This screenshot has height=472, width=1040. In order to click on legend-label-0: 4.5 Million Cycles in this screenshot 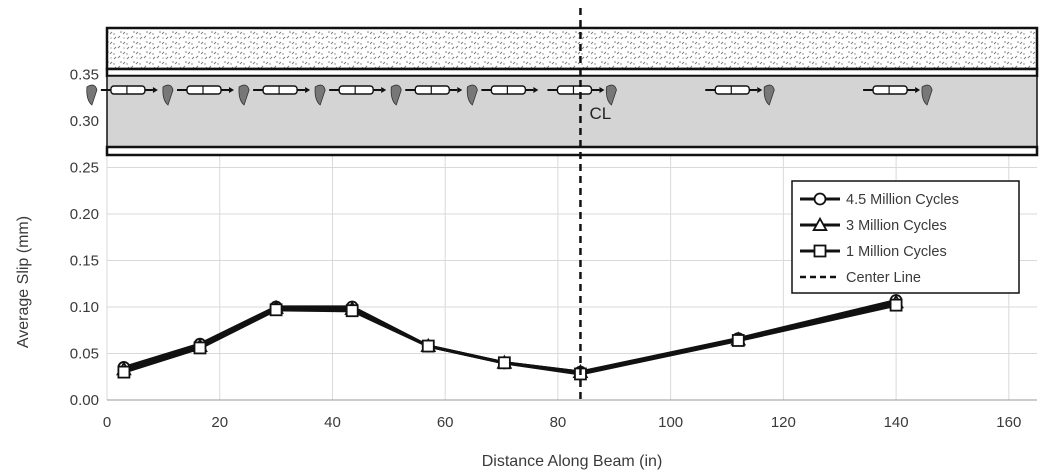, I will do `click(902, 200)`.